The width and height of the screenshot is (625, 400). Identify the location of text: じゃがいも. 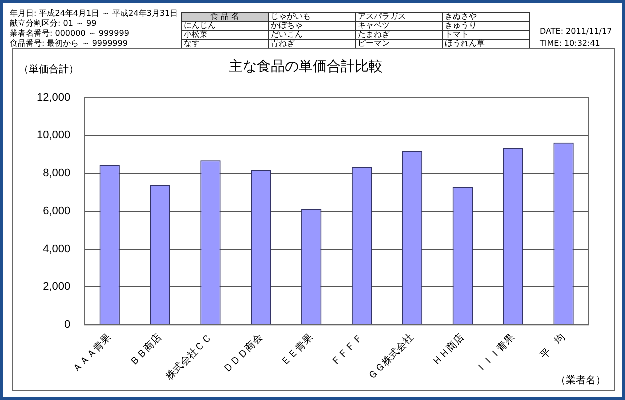
(312, 17).